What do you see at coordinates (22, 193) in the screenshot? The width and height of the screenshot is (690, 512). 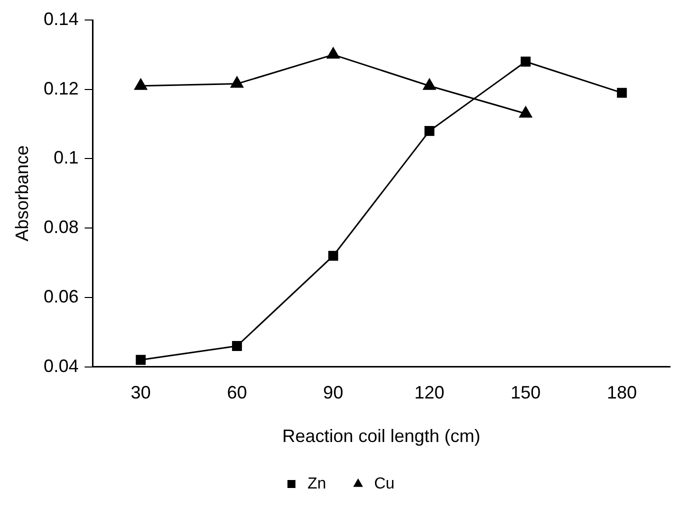 I see `y-axis-title: Absorbance` at bounding box center [22, 193].